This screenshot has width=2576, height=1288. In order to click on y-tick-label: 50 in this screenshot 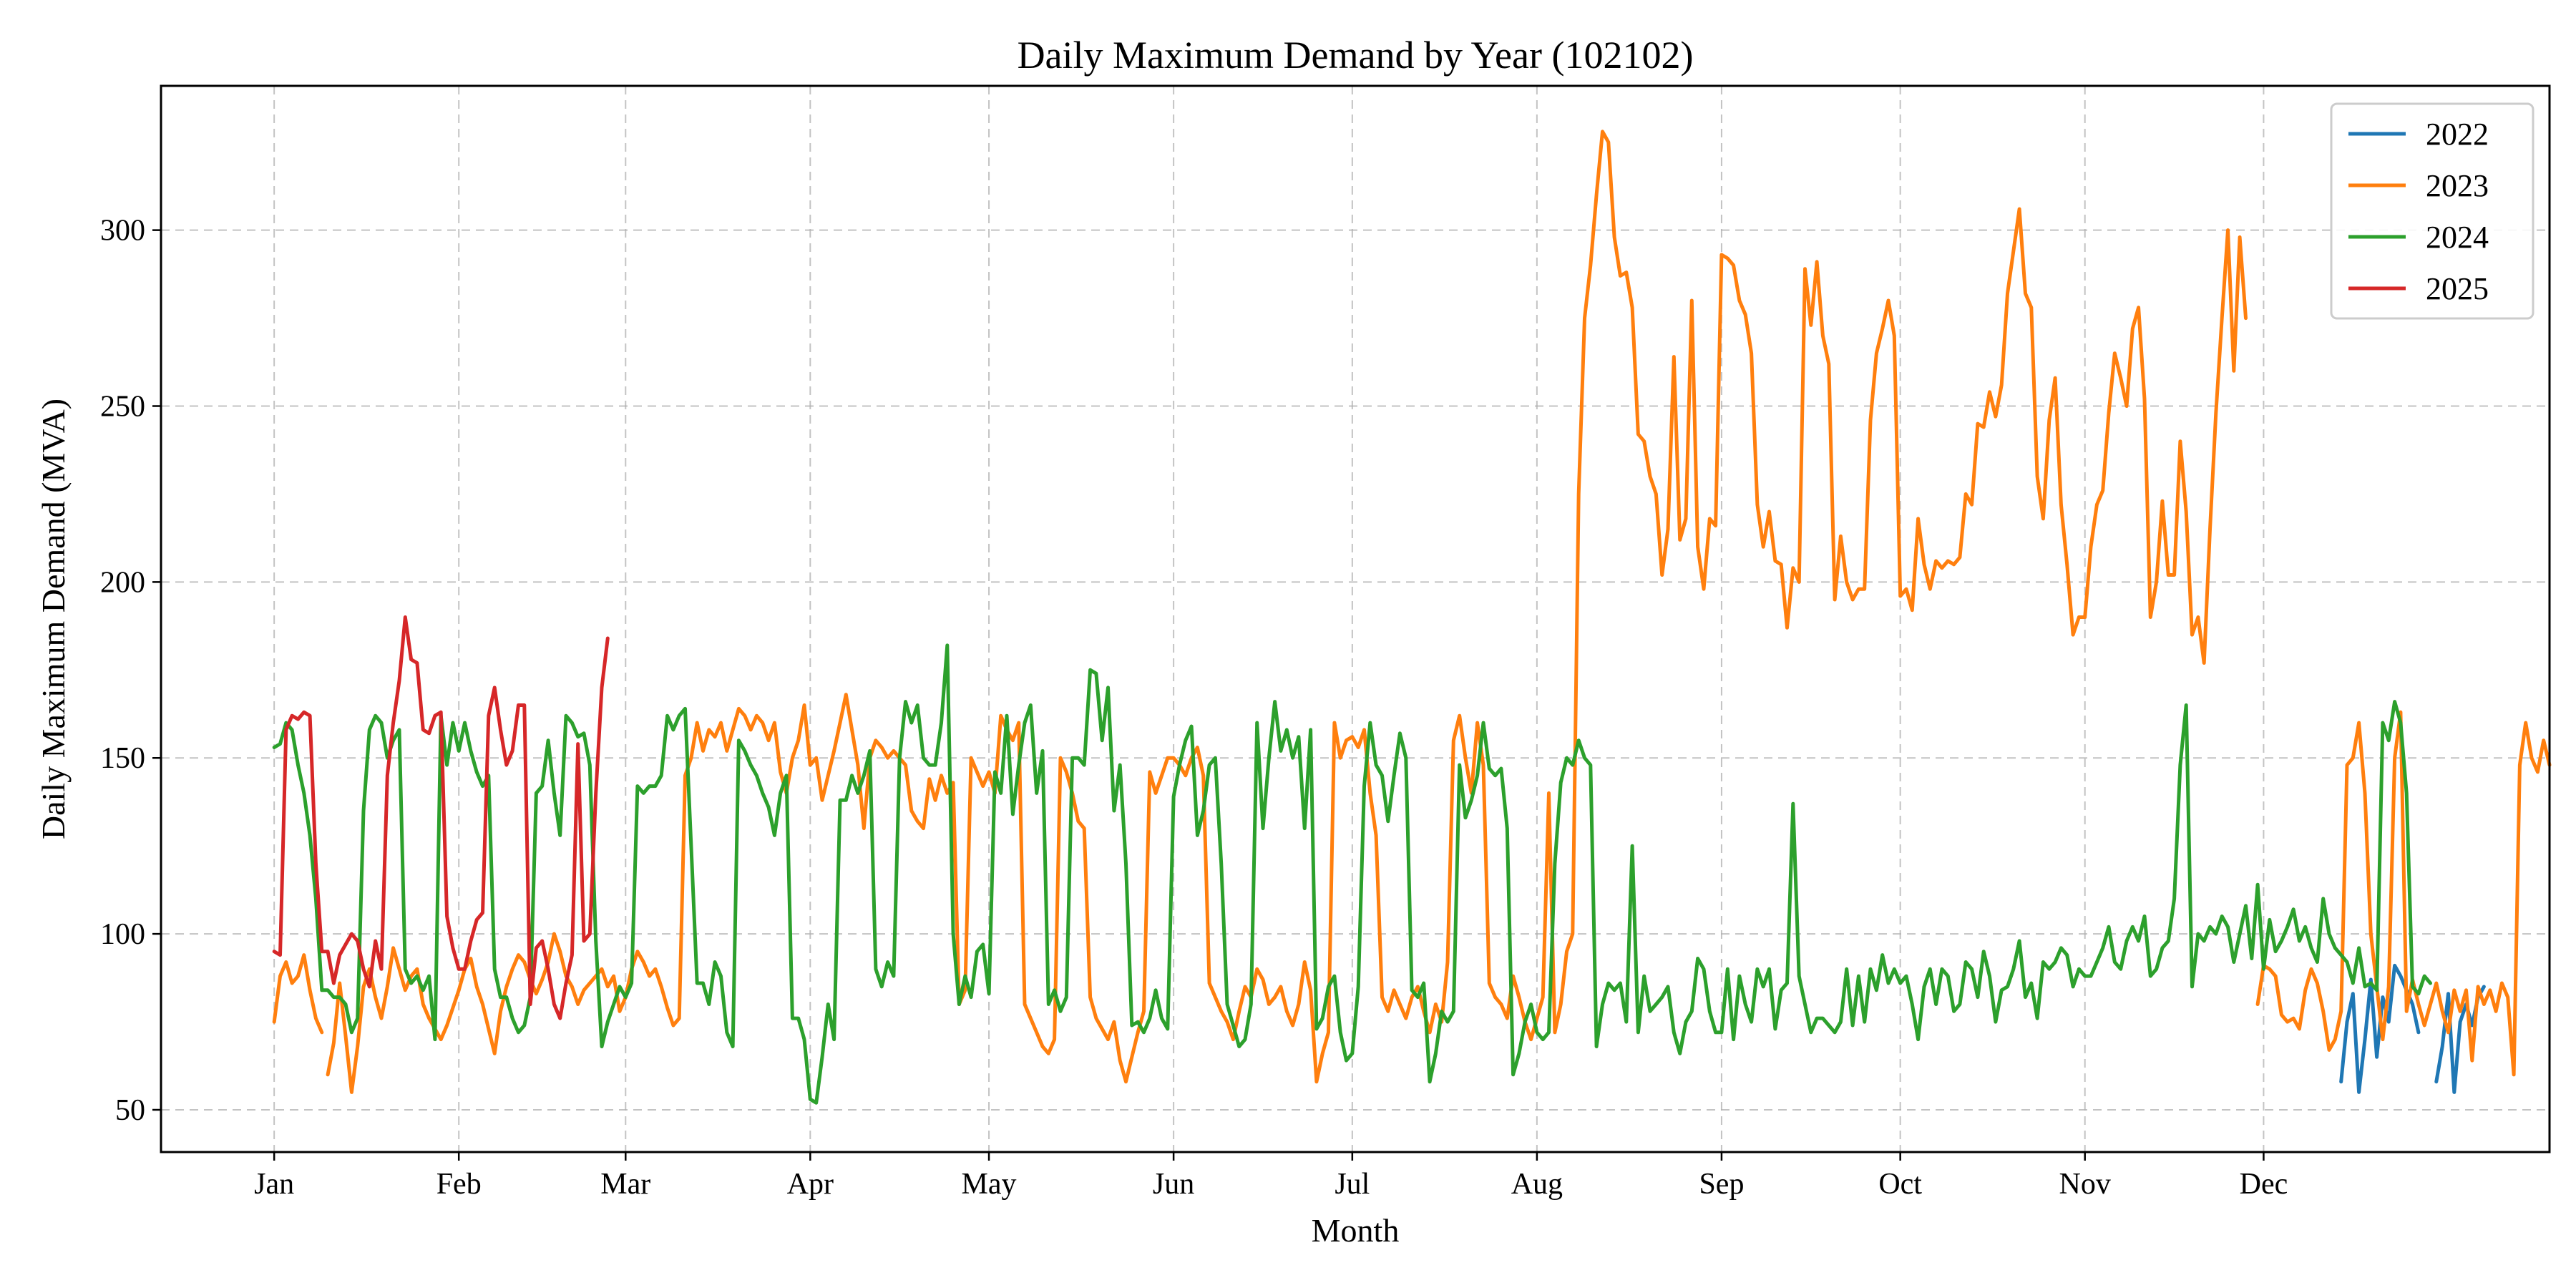, I will do `click(130, 1110)`.